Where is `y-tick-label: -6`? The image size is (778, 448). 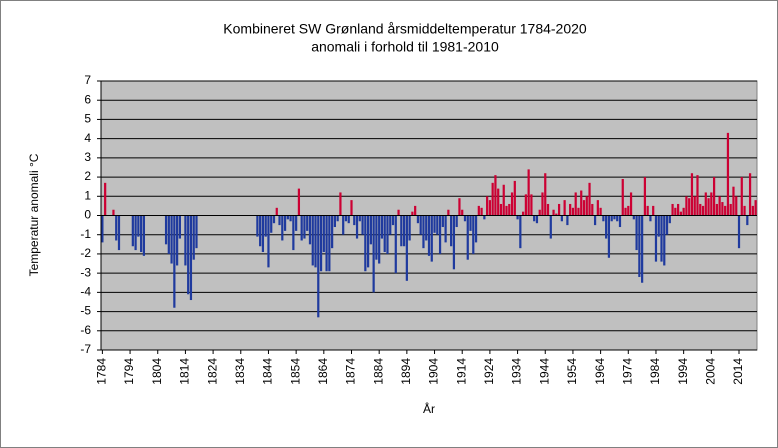
y-tick-label: -6 is located at coordinates (85, 330).